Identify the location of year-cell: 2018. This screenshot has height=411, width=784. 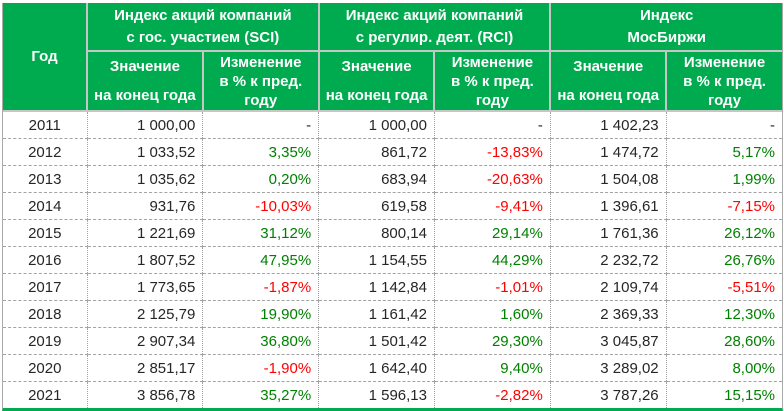
(45, 314).